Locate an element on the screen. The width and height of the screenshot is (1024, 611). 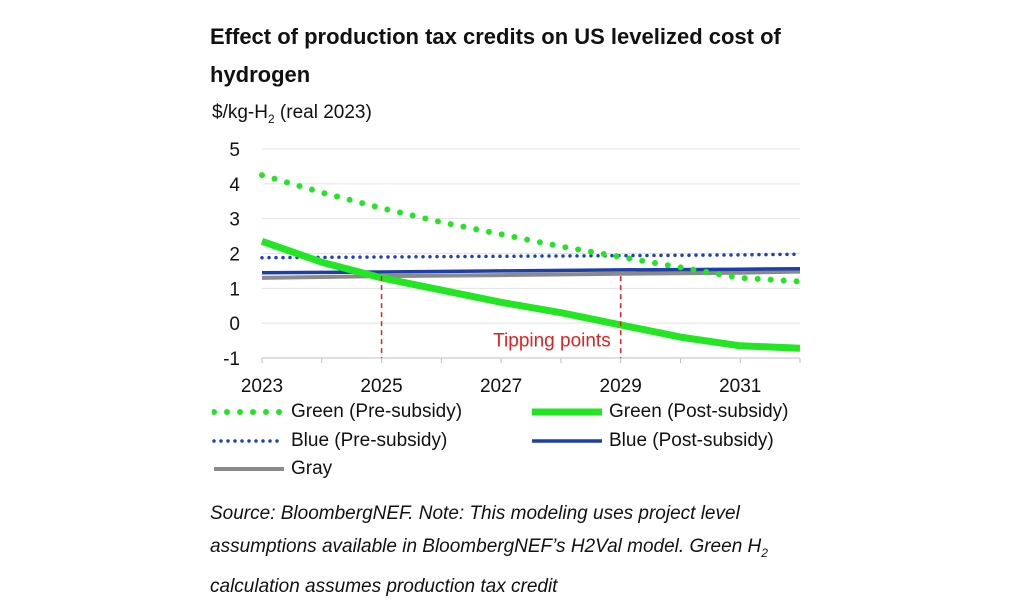
series-line-green-pre-subsidy is located at coordinates (531, 228).